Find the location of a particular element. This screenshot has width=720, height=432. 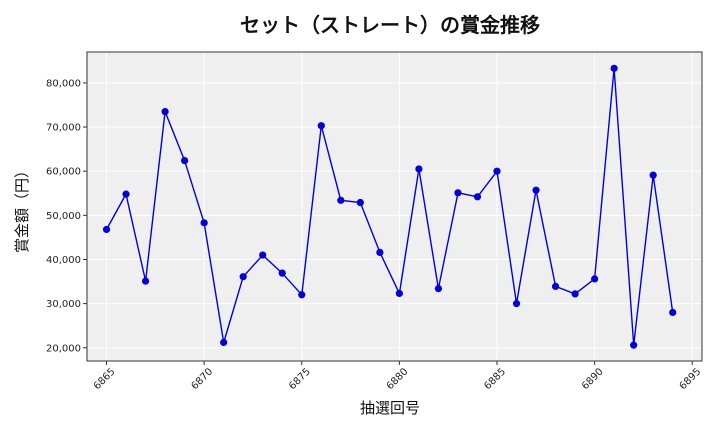

y-tick-label: 20,000 is located at coordinates (63, 348).